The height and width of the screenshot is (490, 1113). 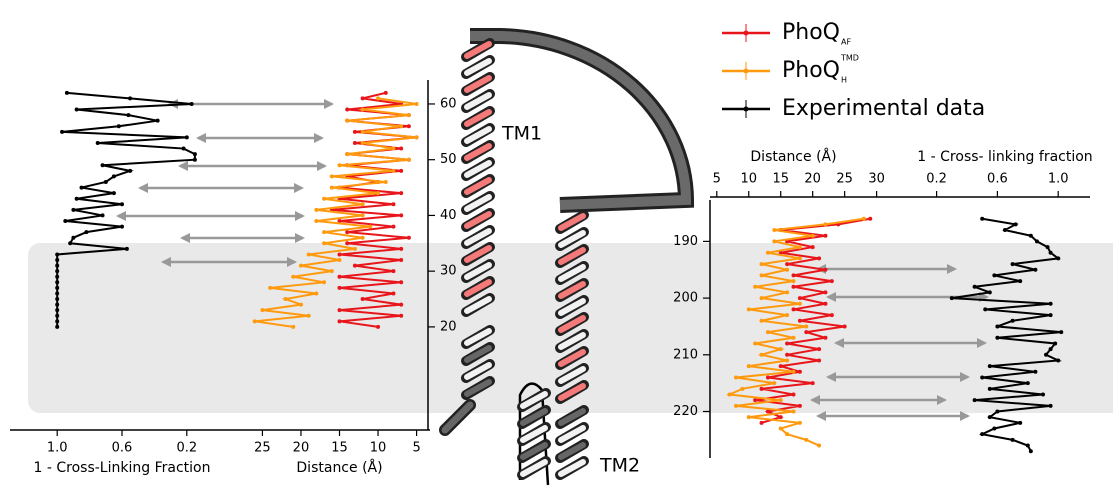 What do you see at coordinates (844, 80) in the screenshot?
I see `legend-subscript: H` at bounding box center [844, 80].